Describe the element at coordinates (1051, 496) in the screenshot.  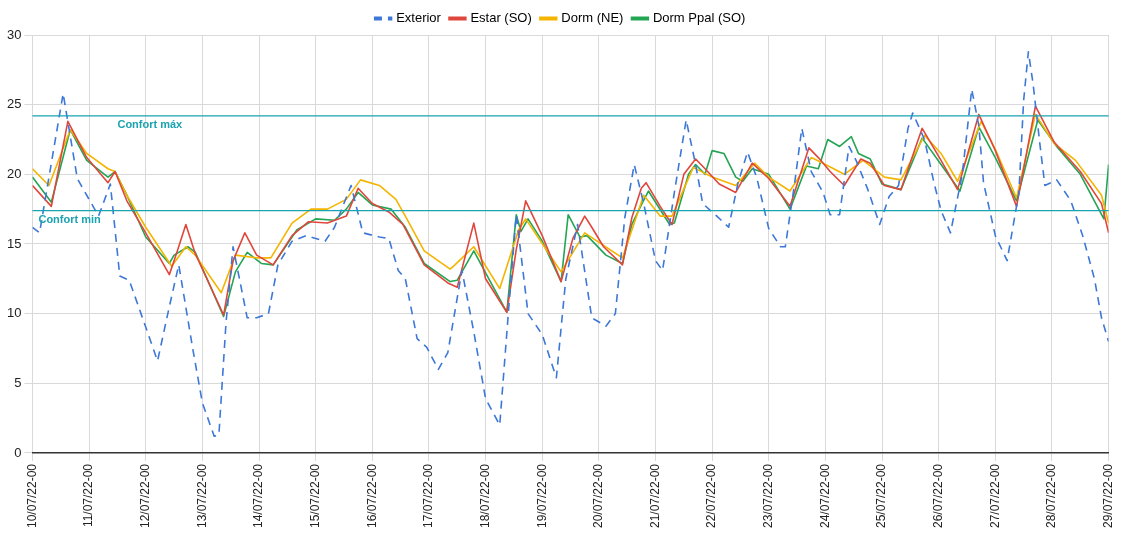
I see `x-tick-label: 28/07/22-00` at that location.